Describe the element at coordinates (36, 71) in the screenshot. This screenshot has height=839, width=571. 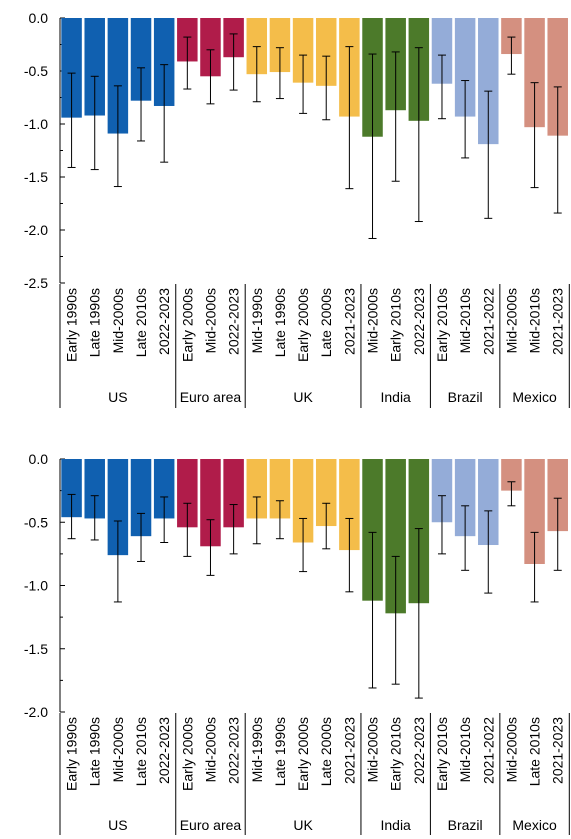
I see `y-tick-label: -0.5` at that location.